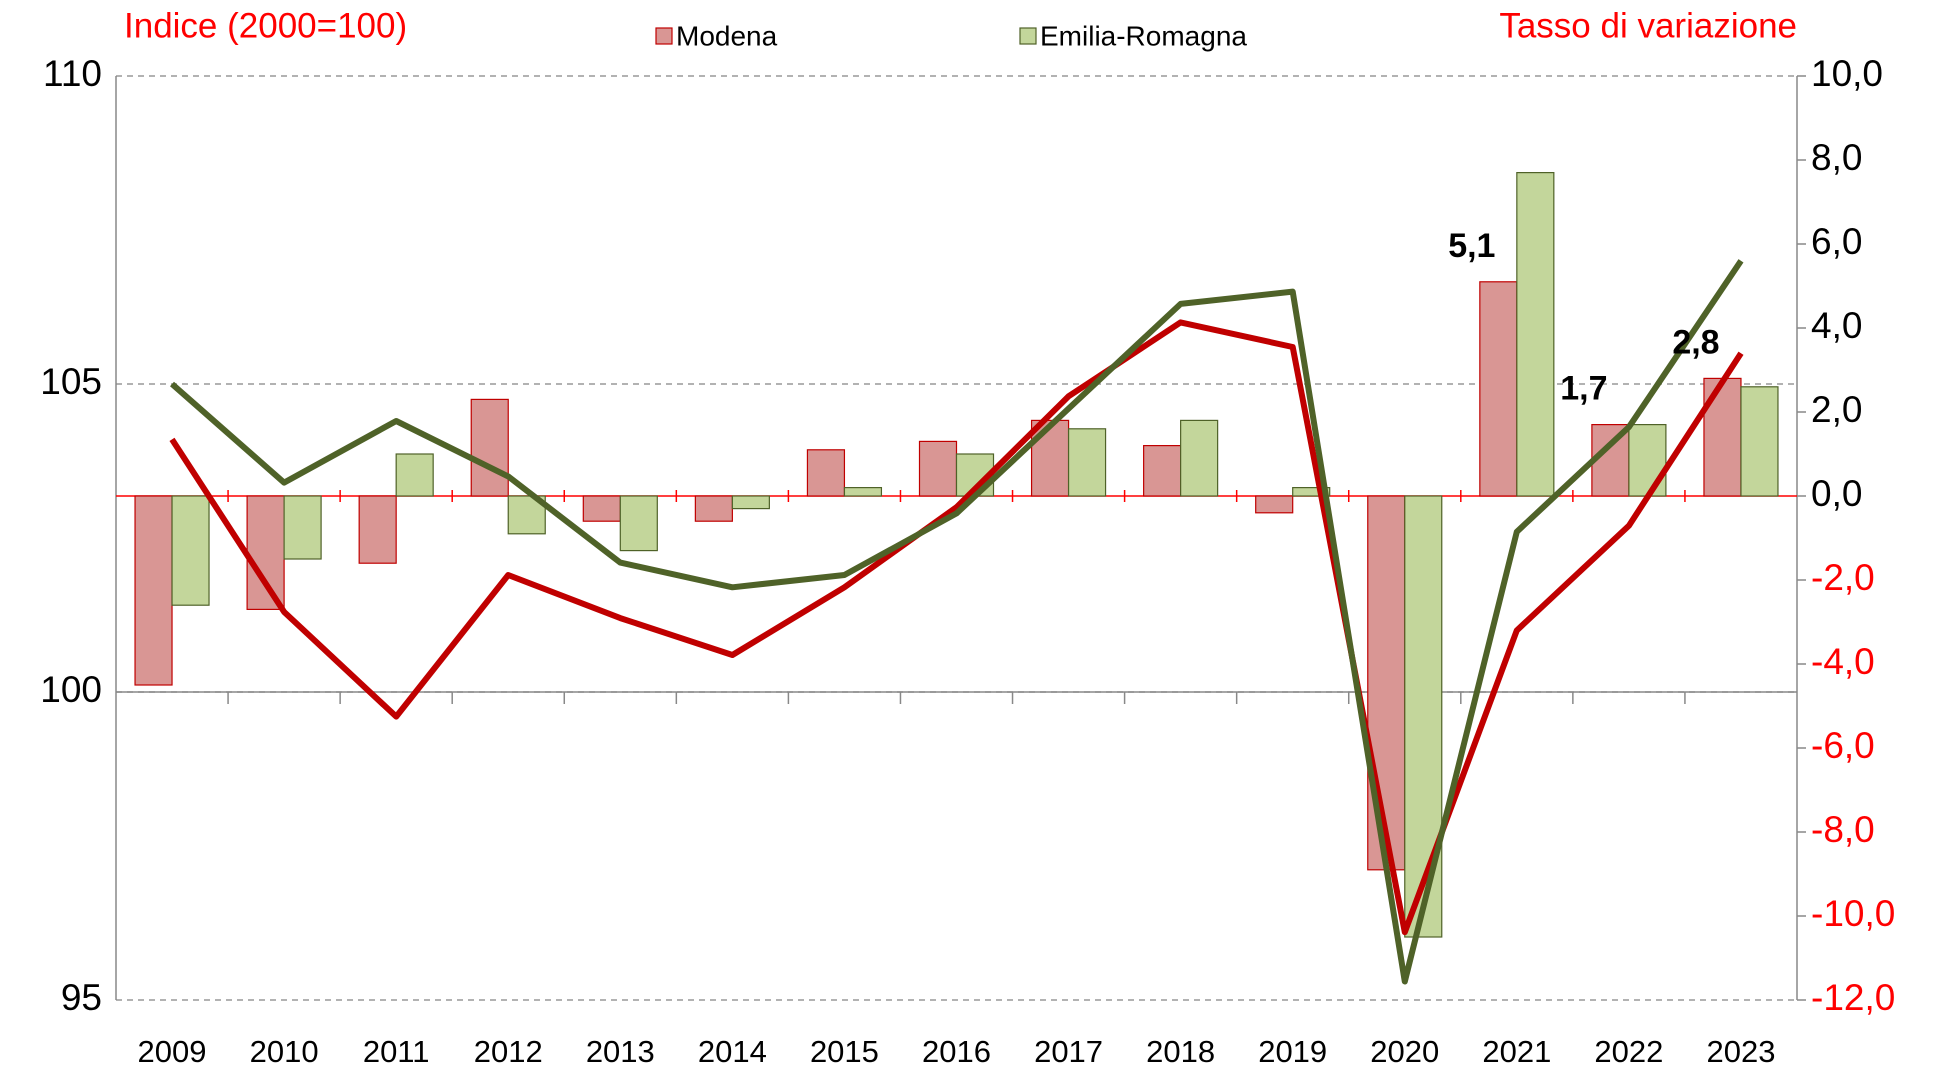 The height and width of the screenshot is (1080, 1940). Describe the element at coordinates (1843, 661) in the screenshot. I see `y2-tick-label: -4,0` at that location.